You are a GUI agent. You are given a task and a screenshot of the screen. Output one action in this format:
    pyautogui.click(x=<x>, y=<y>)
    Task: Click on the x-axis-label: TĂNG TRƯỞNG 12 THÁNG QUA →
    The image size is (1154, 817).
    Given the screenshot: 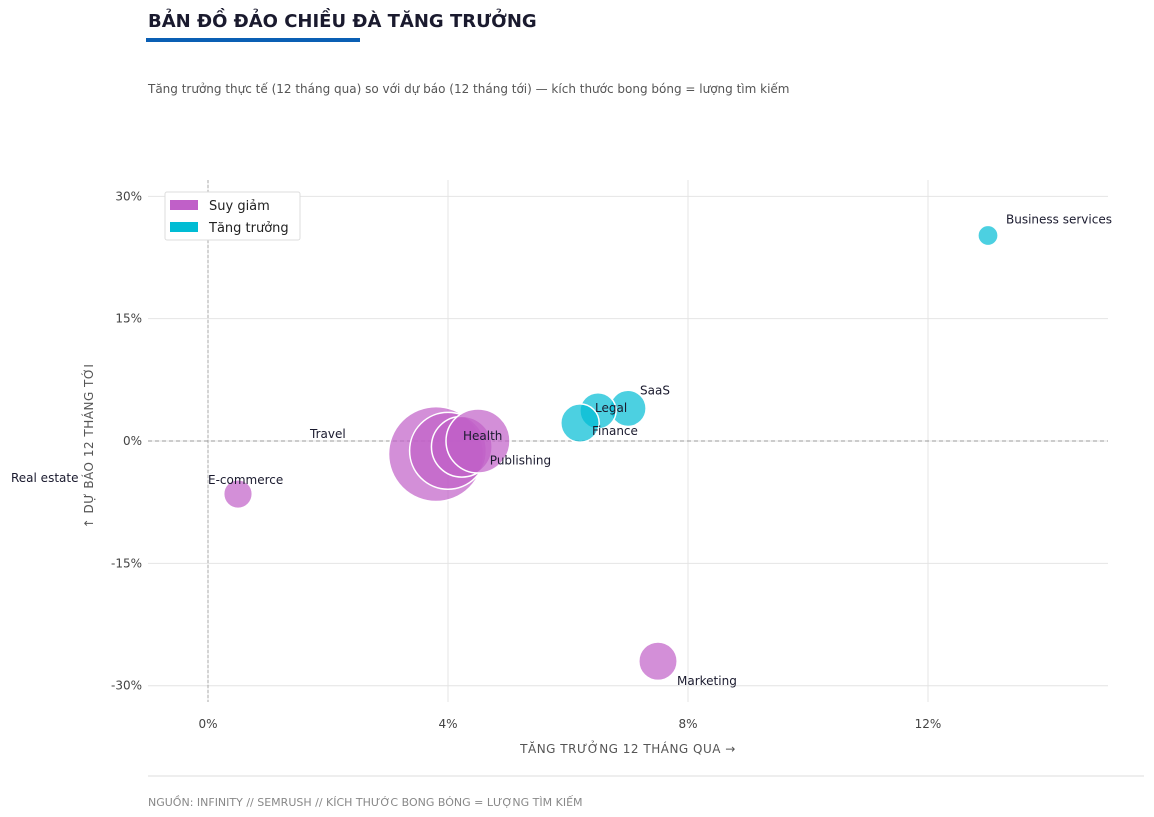 What is the action you would take?
    pyautogui.click(x=627, y=748)
    